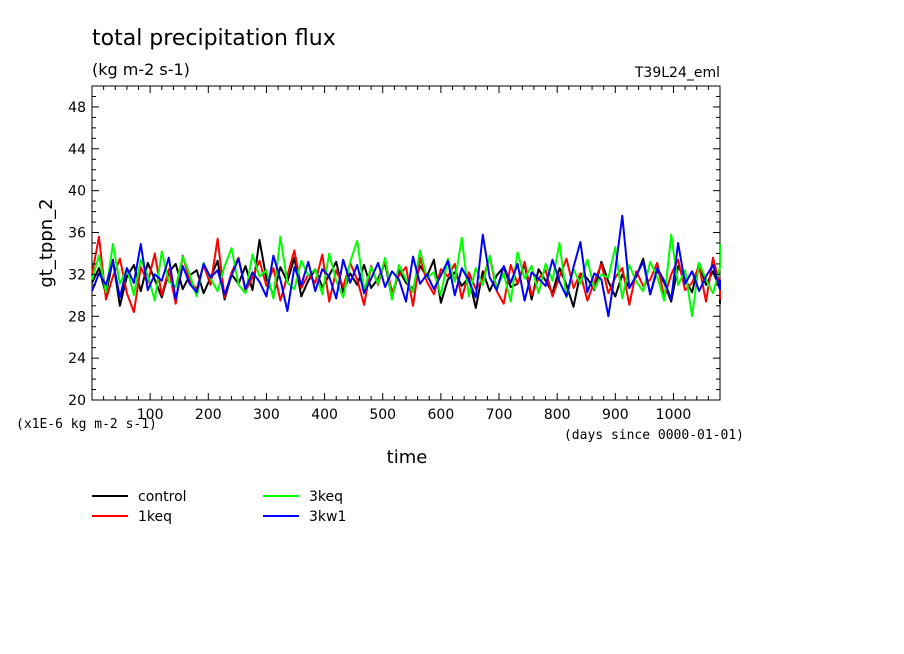 Image resolution: width=904 pixels, height=654 pixels. I want to click on x-tick-label: 500, so click(382, 415).